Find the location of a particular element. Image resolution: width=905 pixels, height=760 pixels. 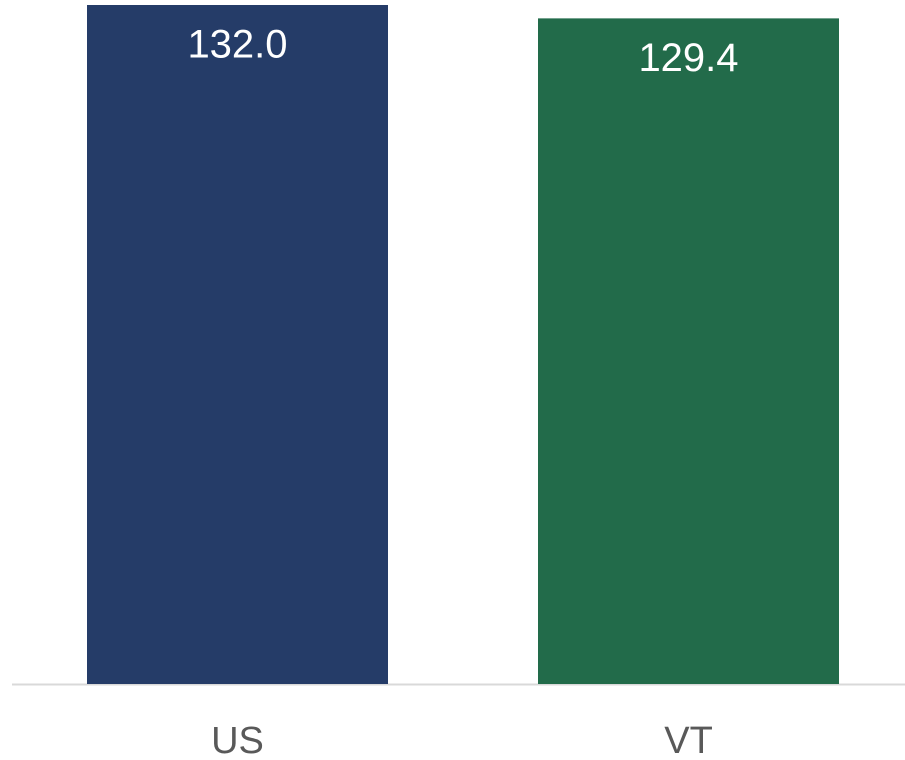

x-tick-label: US is located at coordinates (237, 740).